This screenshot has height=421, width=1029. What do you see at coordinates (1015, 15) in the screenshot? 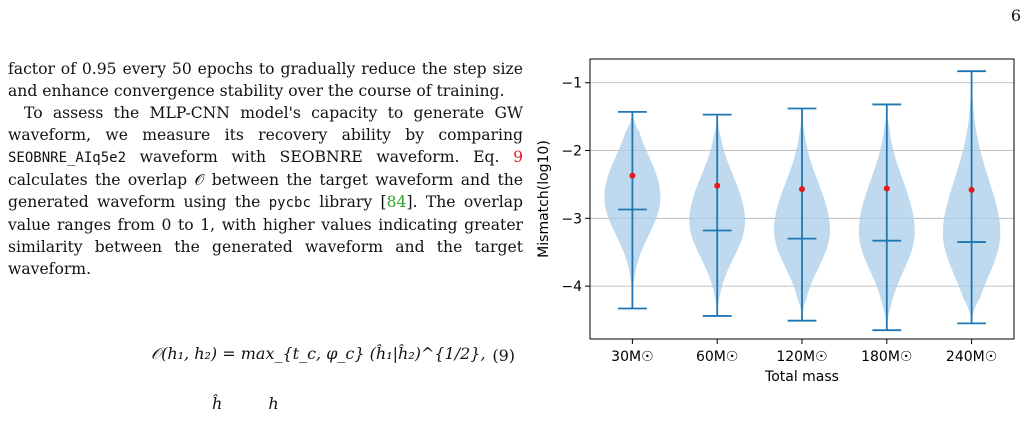
I see `page-number: 6` at bounding box center [1015, 15].